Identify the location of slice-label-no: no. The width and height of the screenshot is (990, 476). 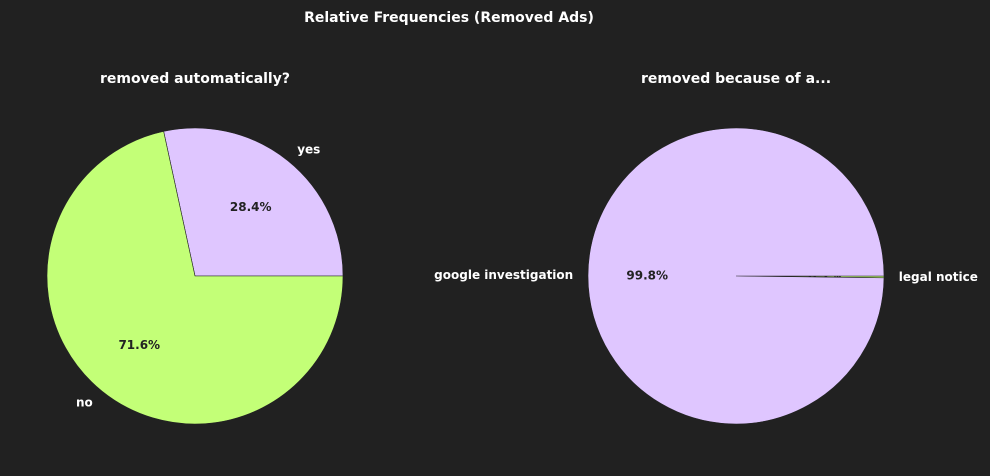
(84, 403).